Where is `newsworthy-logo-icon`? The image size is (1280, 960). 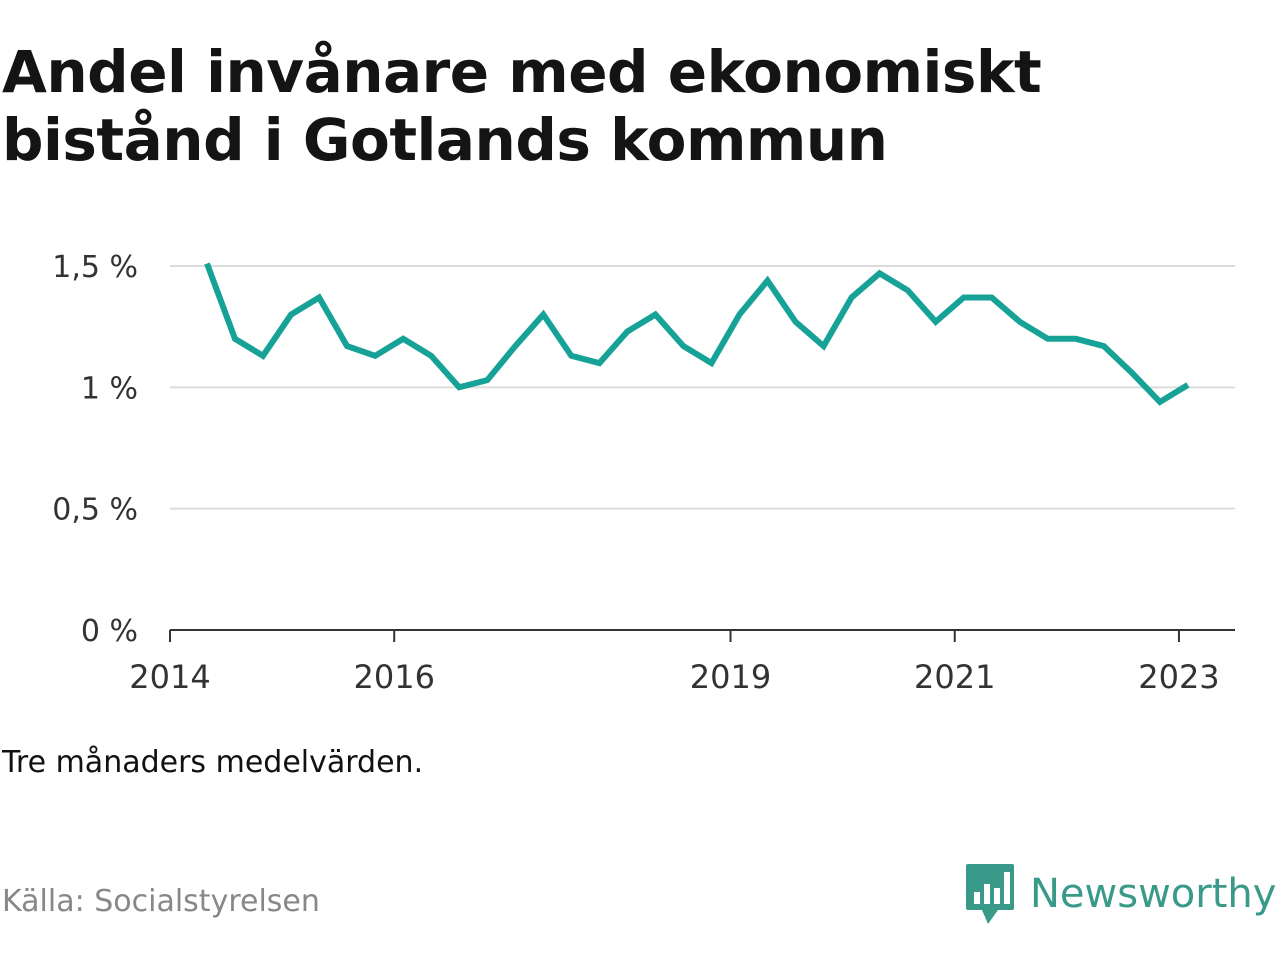 newsworthy-logo-icon is located at coordinates (990, 894).